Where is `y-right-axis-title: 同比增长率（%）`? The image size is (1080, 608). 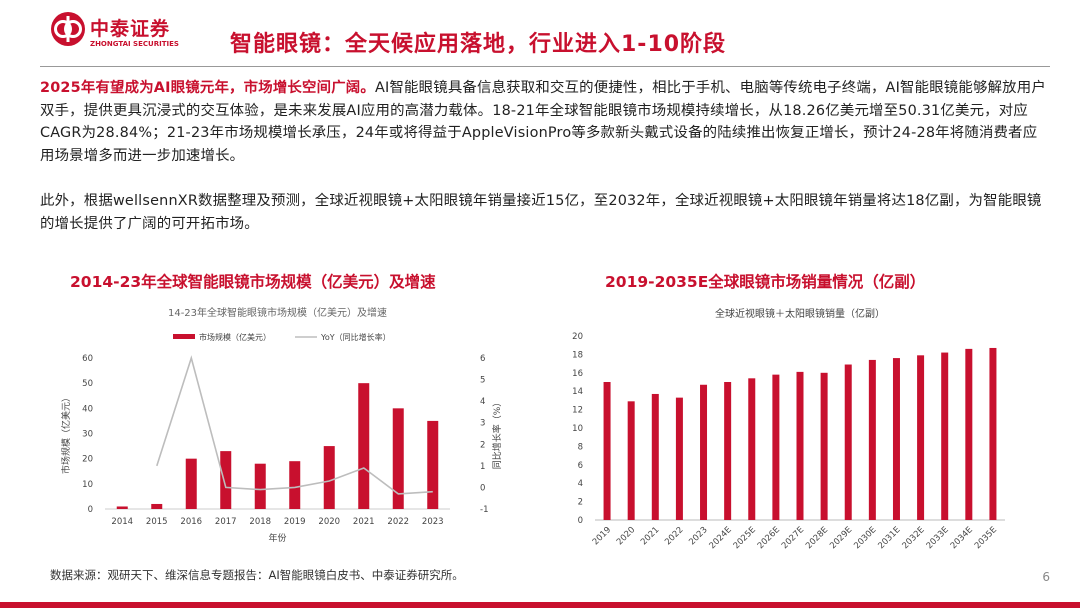 y-right-axis-title: 同比增长率（%） is located at coordinates (497, 434).